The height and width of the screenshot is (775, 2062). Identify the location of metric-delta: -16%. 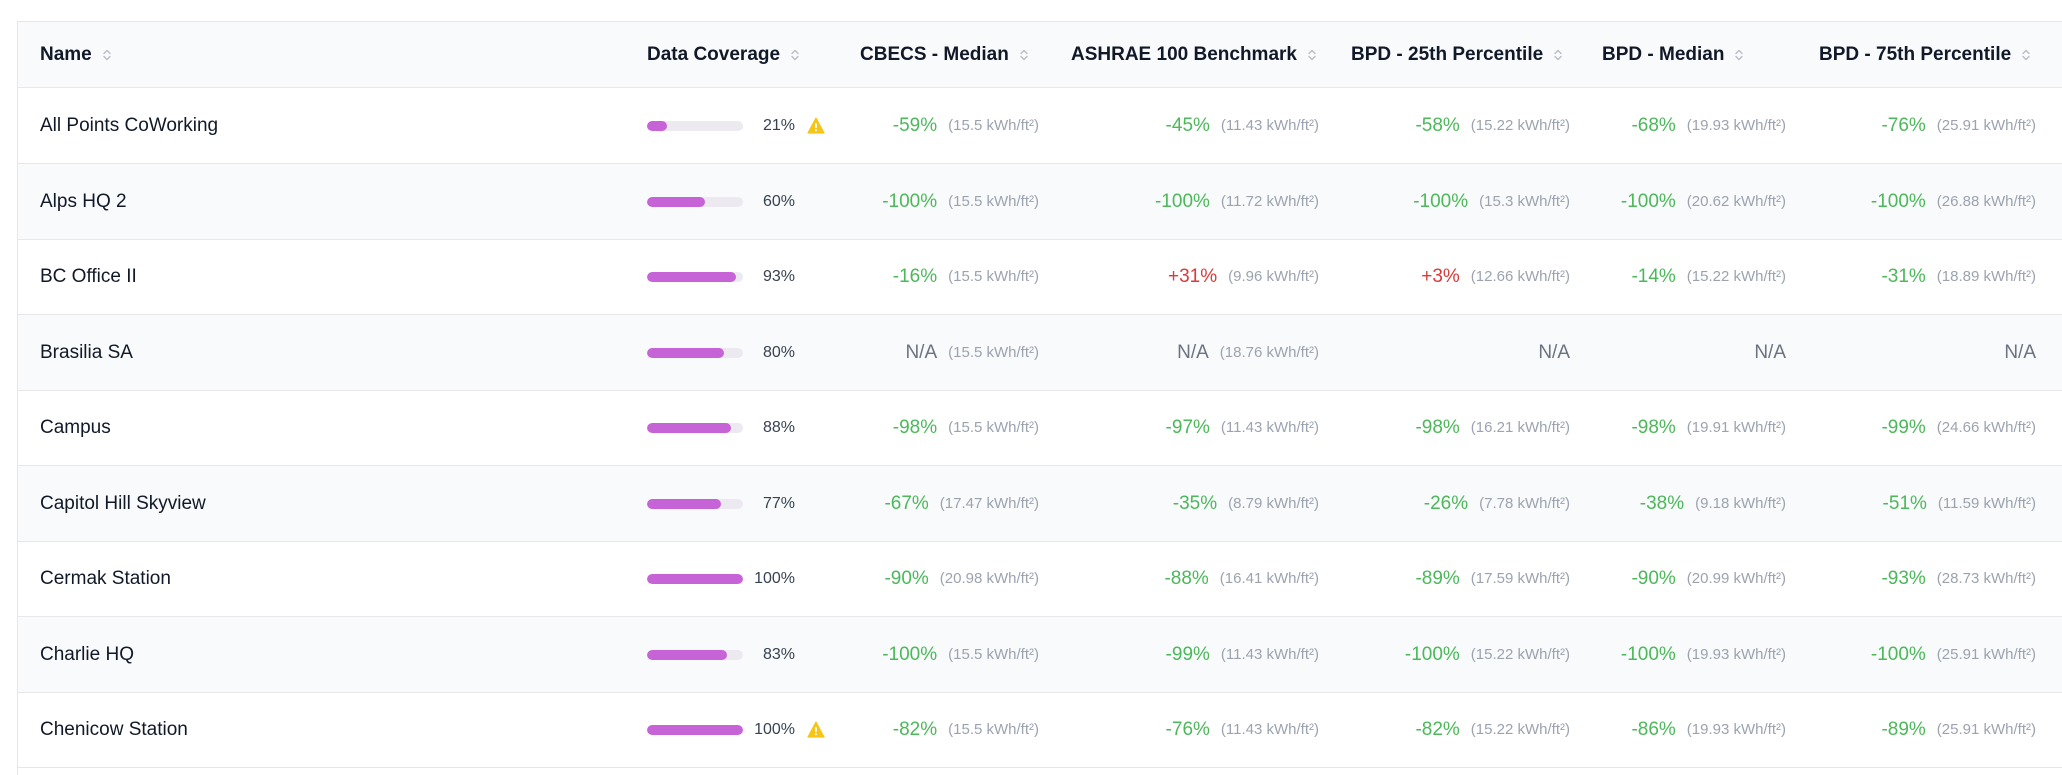
(915, 276).